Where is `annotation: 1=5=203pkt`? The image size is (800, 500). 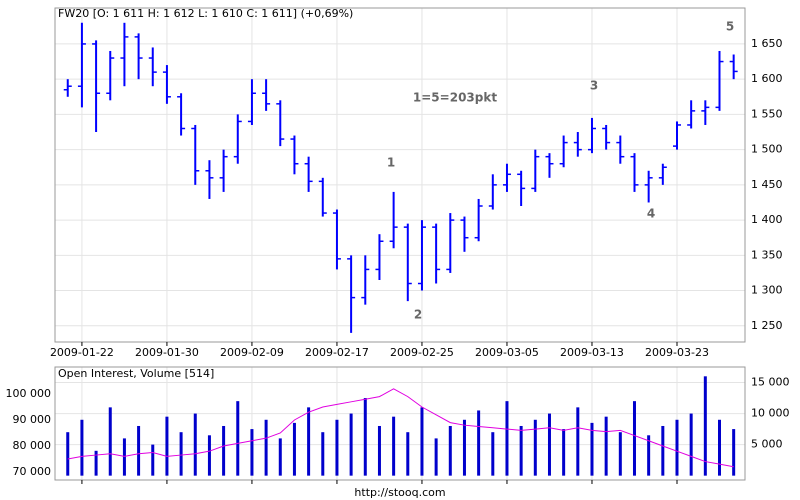
annotation: 1=5=203pkt is located at coordinates (455, 98).